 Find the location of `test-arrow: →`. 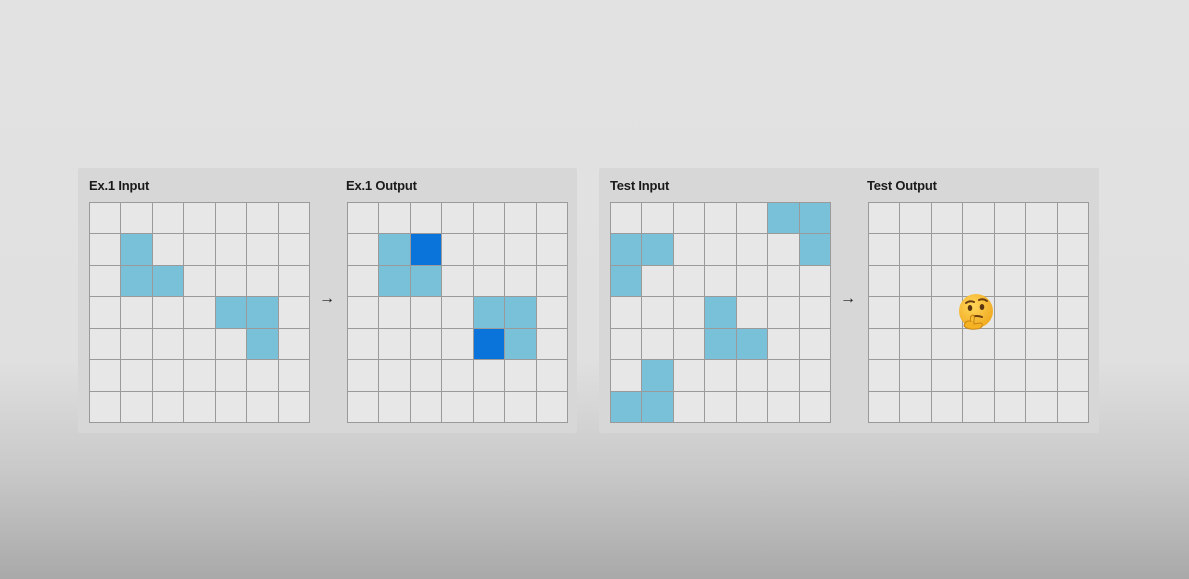

test-arrow: → is located at coordinates (848, 298).